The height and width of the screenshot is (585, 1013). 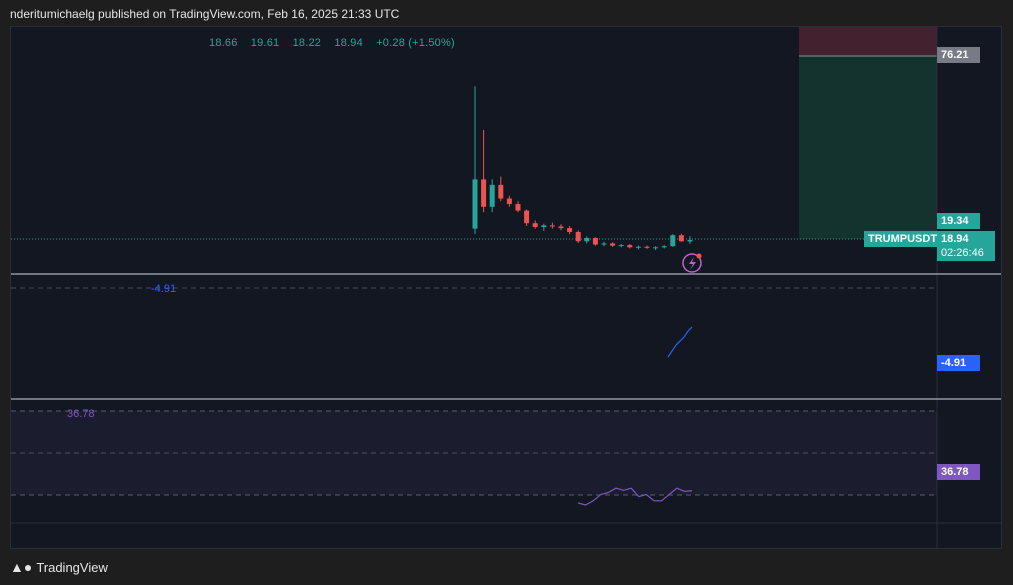 What do you see at coordinates (966, 246) in the screenshot?
I see `last-price-tag: 18.94 02:26:46` at bounding box center [966, 246].